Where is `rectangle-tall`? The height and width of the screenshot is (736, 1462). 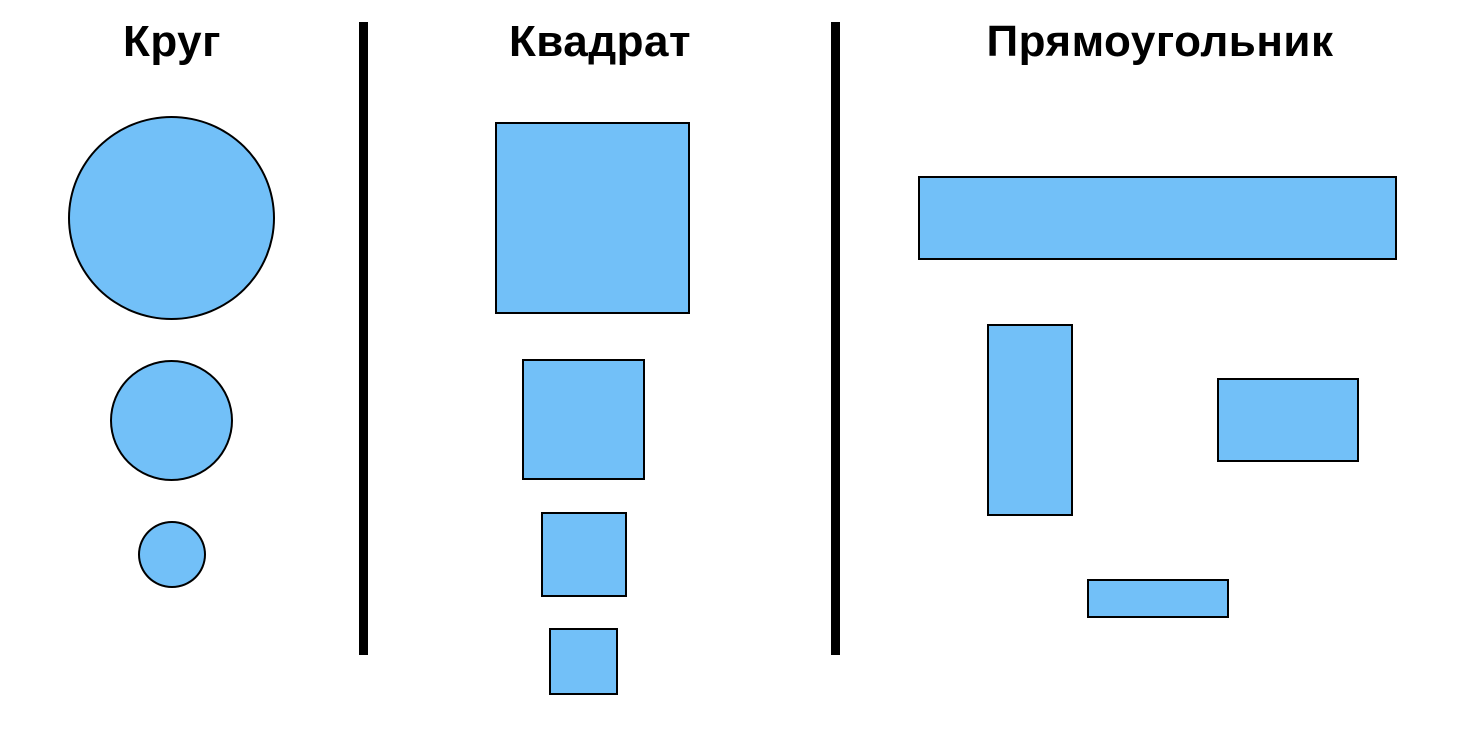
rectangle-tall is located at coordinates (1030, 420).